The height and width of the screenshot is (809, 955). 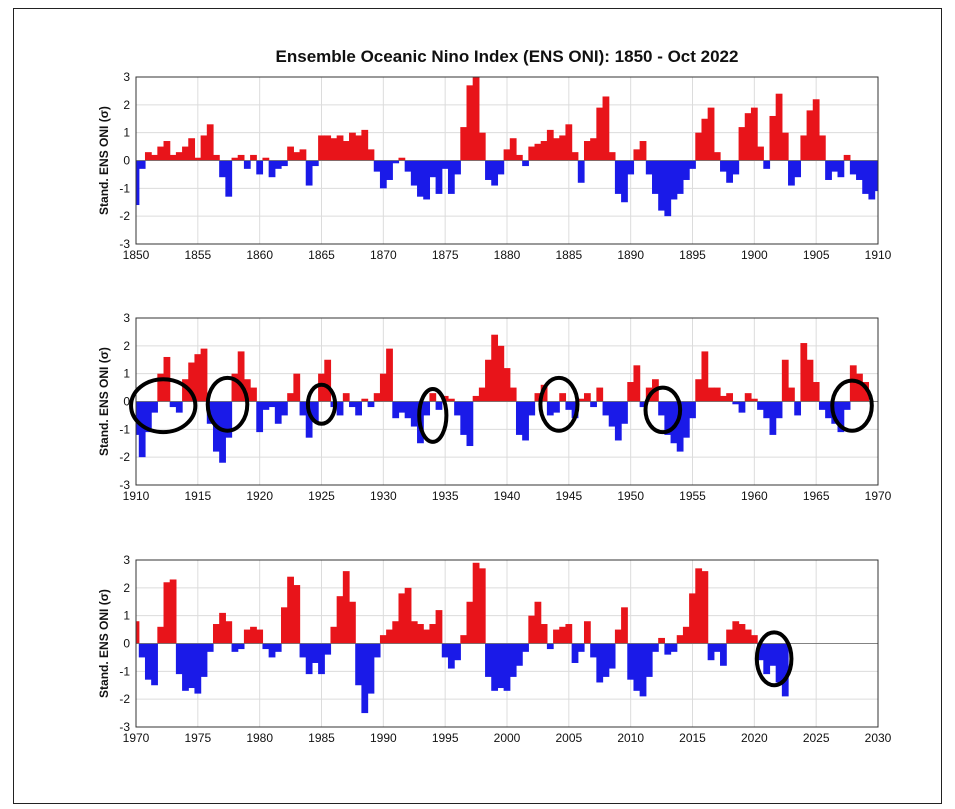 I want to click on x-tick-label: 1875, so click(x=445, y=255).